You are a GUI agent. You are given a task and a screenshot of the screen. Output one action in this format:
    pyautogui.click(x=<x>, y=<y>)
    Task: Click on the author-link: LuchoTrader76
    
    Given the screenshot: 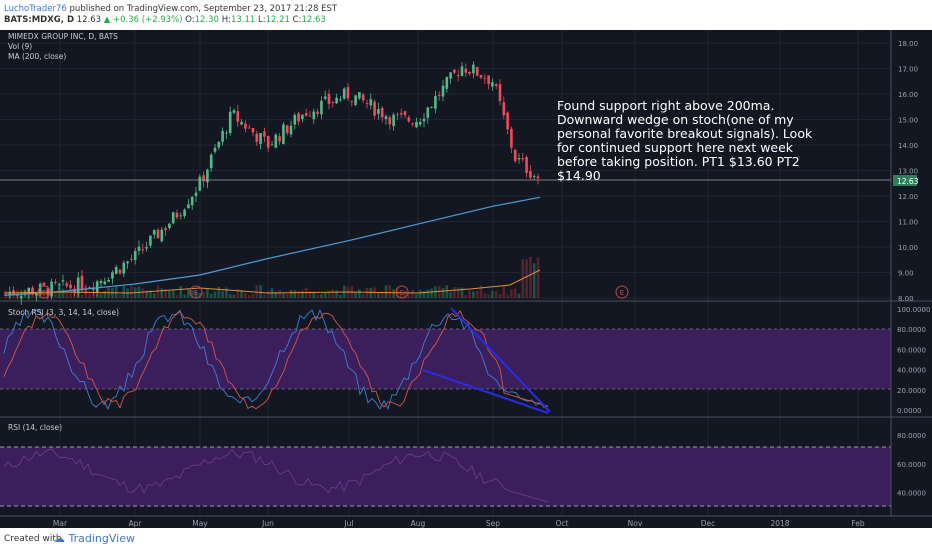 What is the action you would take?
    pyautogui.click(x=35, y=9)
    